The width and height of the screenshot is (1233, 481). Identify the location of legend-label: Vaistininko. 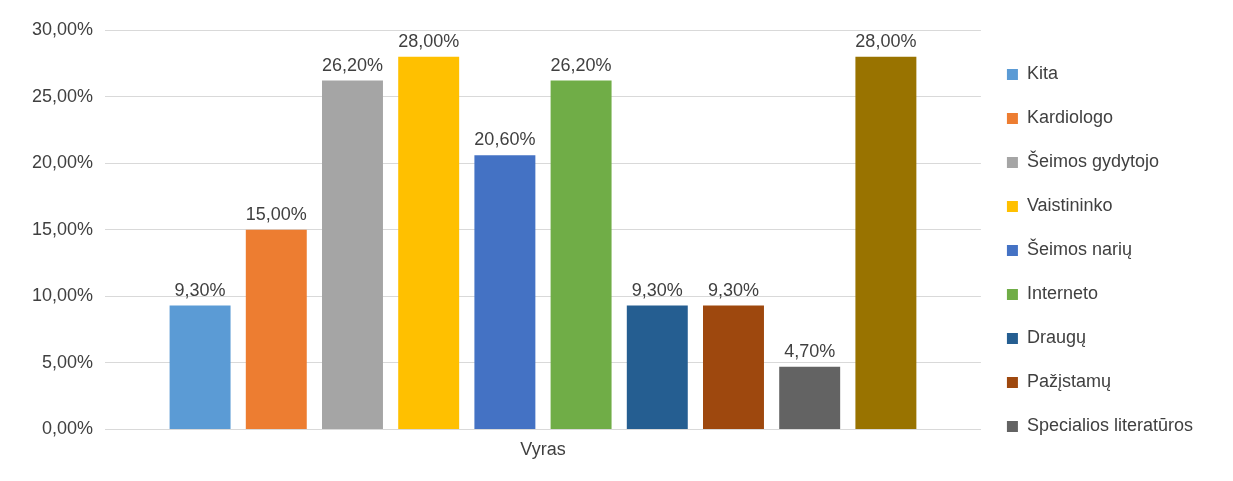
(1069, 205).